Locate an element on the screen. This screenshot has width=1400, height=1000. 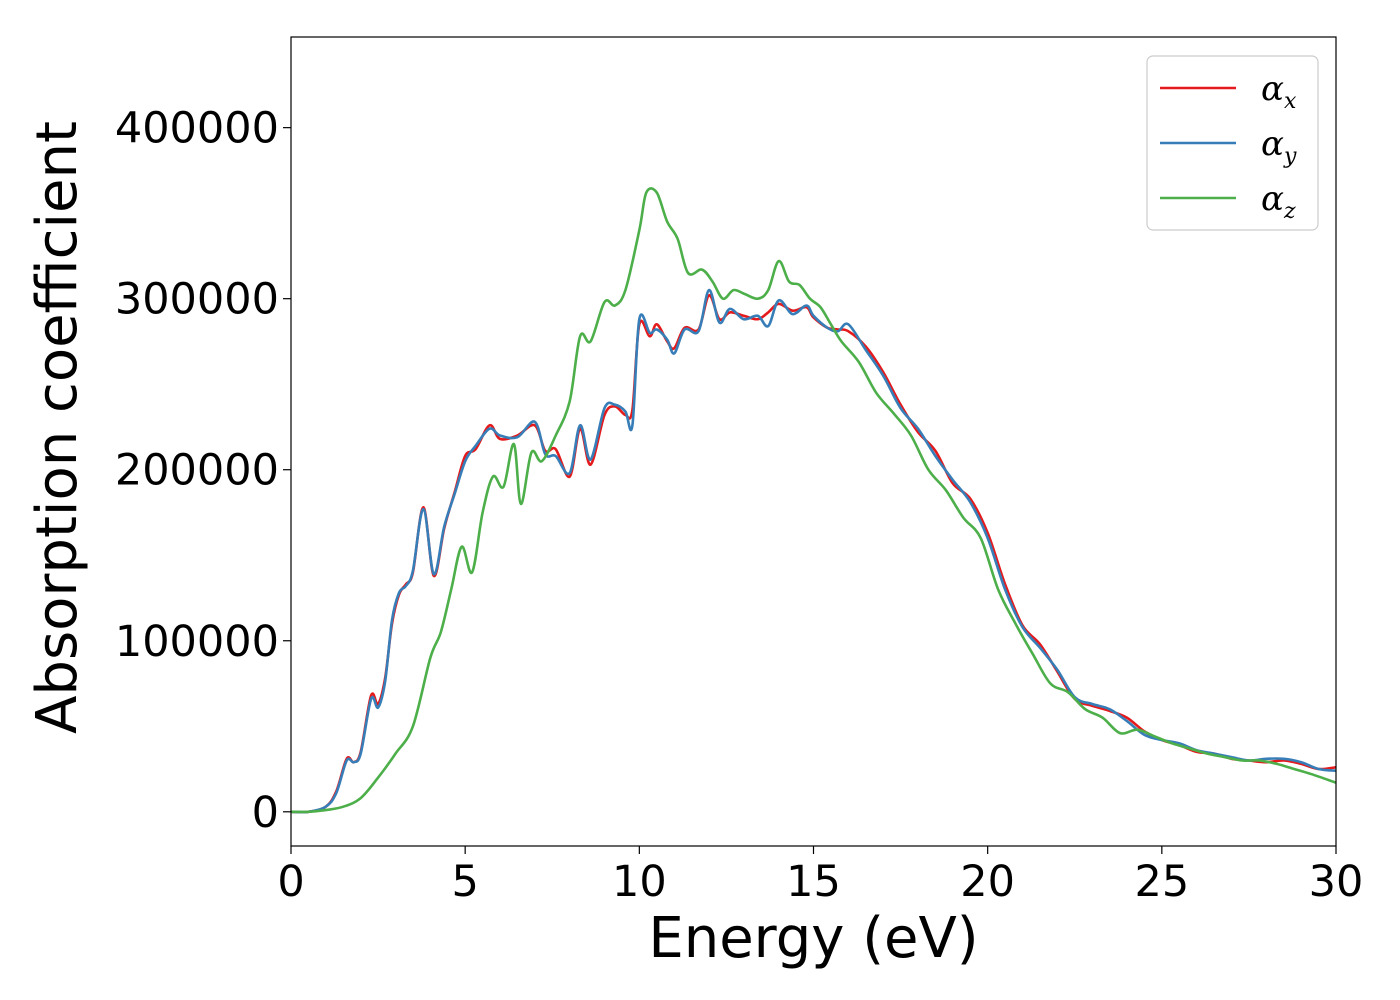
x-tick-label: 30 is located at coordinates (1336, 882).